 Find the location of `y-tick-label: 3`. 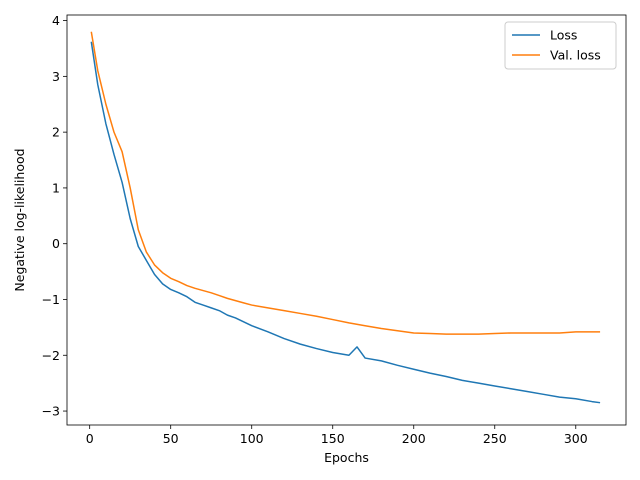

y-tick-label: 3 is located at coordinates (56, 76).